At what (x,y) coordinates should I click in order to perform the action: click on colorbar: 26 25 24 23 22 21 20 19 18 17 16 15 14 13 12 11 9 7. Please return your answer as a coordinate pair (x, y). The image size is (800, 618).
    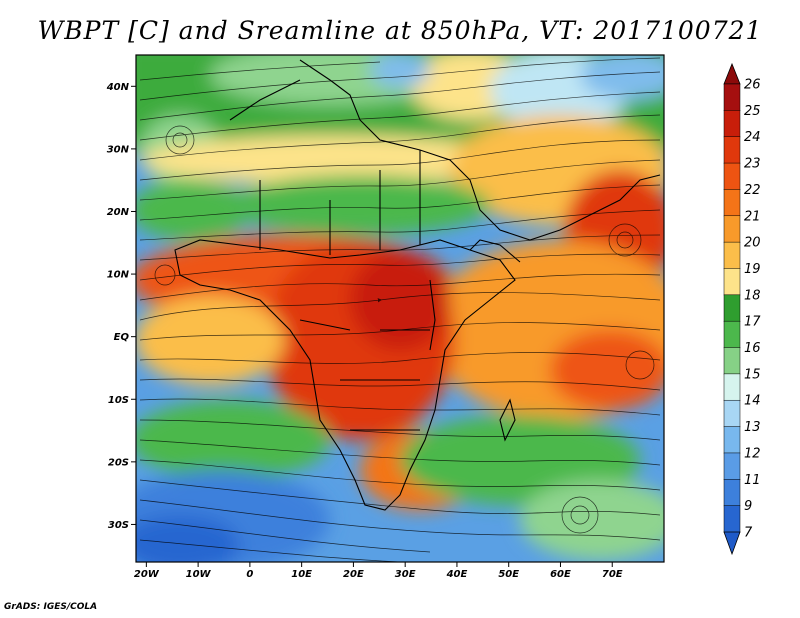
    Looking at the image, I should click on (742, 309).